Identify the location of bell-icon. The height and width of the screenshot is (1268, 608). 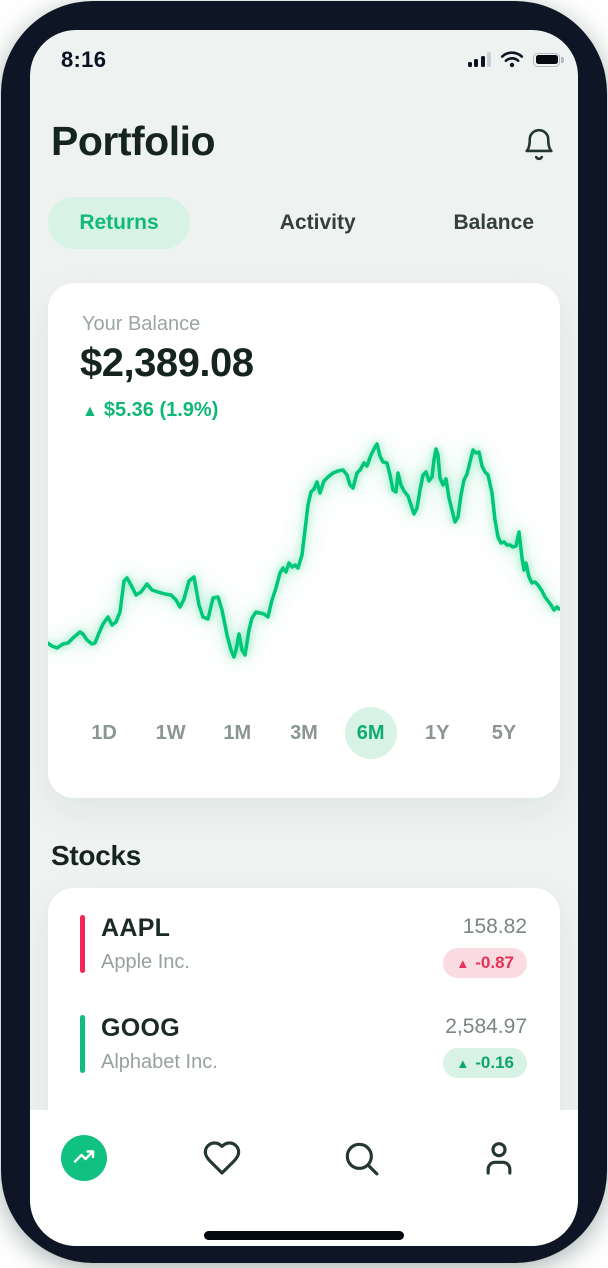
(539, 144).